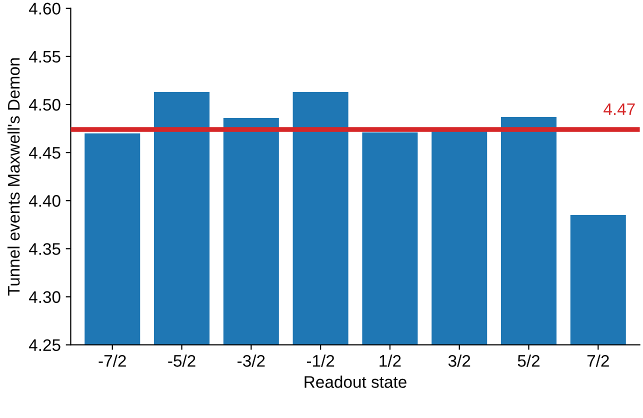 This screenshot has width=643, height=418. What do you see at coordinates (182, 360) in the screenshot?
I see `x-tick-label: -5/2` at bounding box center [182, 360].